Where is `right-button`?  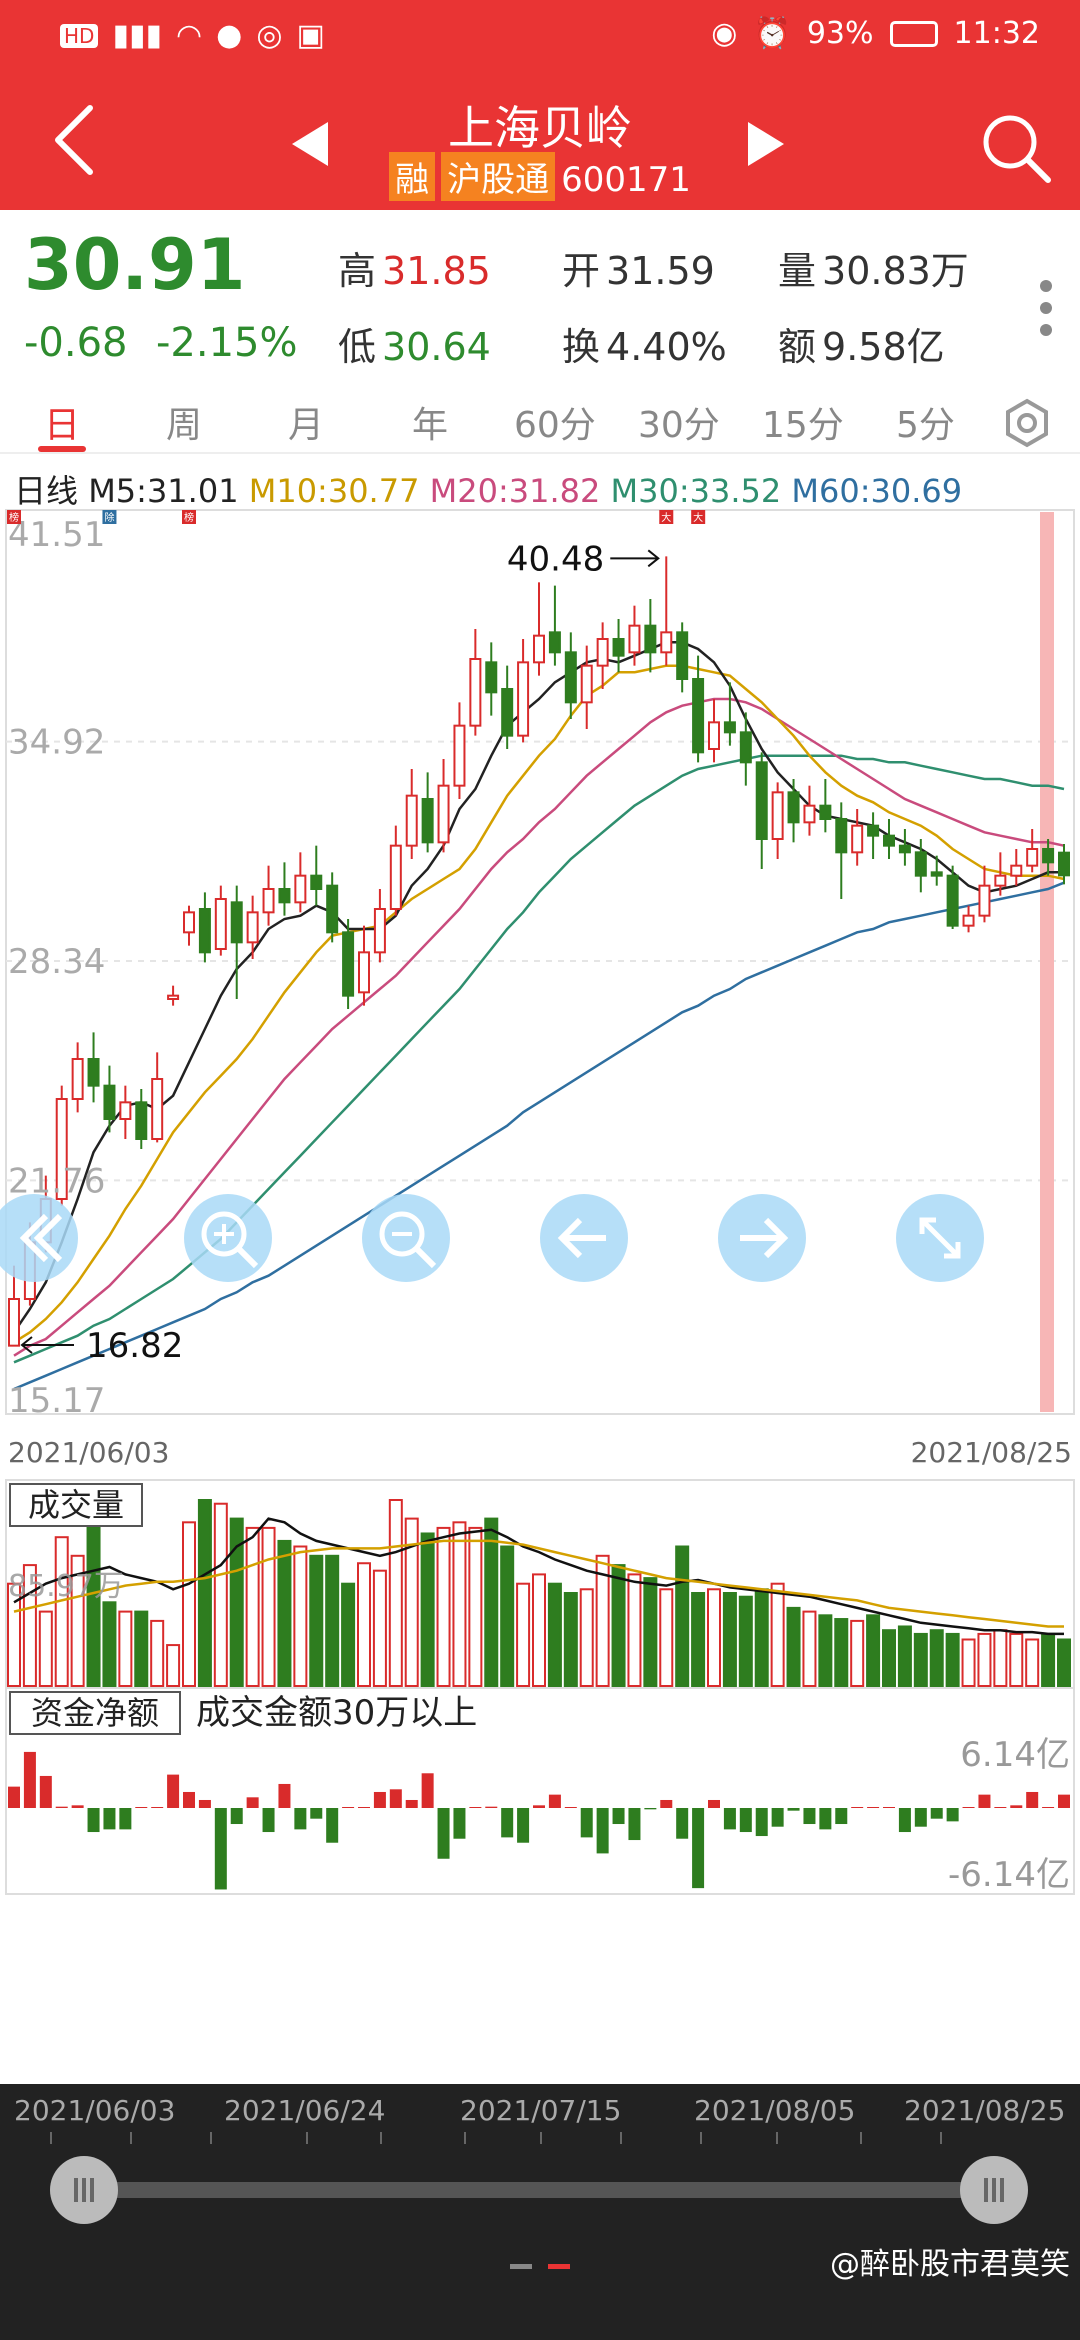
right-button is located at coordinates (762, 1238).